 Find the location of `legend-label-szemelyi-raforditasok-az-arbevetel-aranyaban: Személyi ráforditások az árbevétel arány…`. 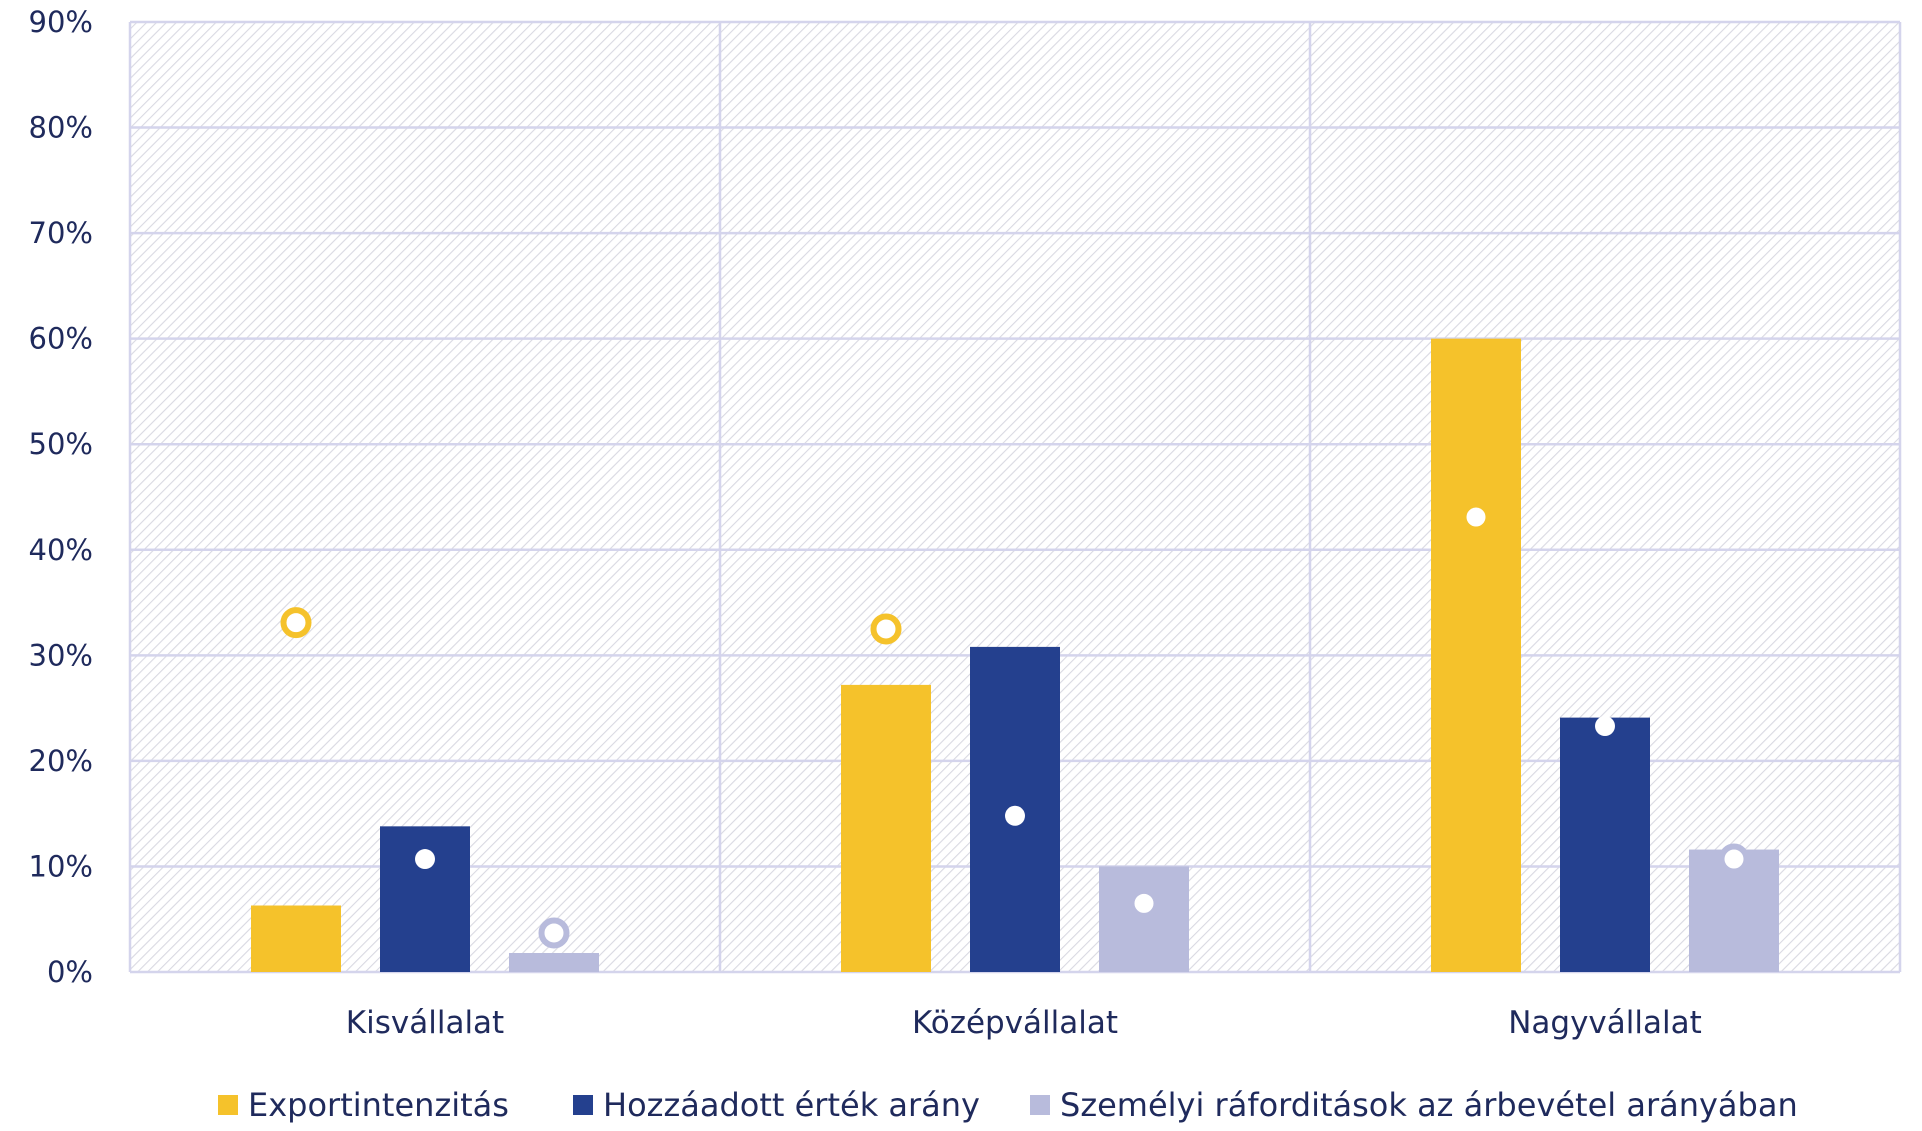

legend-label-szemelyi-raforditasok-az-arbevetel-aranyaban: Személyi ráforditások az árbevétel arány… is located at coordinates (1429, 1105).